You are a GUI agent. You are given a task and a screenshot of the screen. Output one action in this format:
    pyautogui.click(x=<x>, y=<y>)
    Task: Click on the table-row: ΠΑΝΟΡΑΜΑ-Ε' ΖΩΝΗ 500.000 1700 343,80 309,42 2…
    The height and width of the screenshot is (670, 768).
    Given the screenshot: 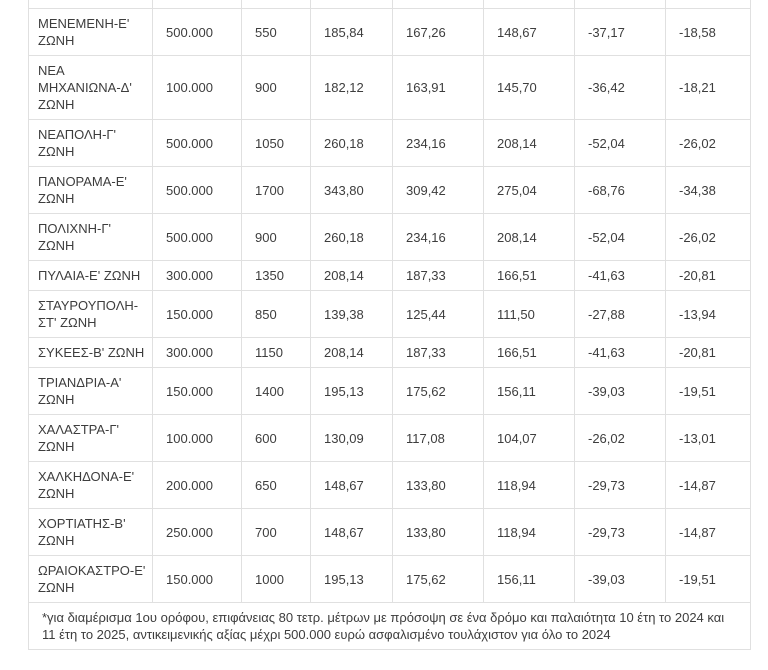 What is the action you would take?
    pyautogui.click(x=389, y=190)
    